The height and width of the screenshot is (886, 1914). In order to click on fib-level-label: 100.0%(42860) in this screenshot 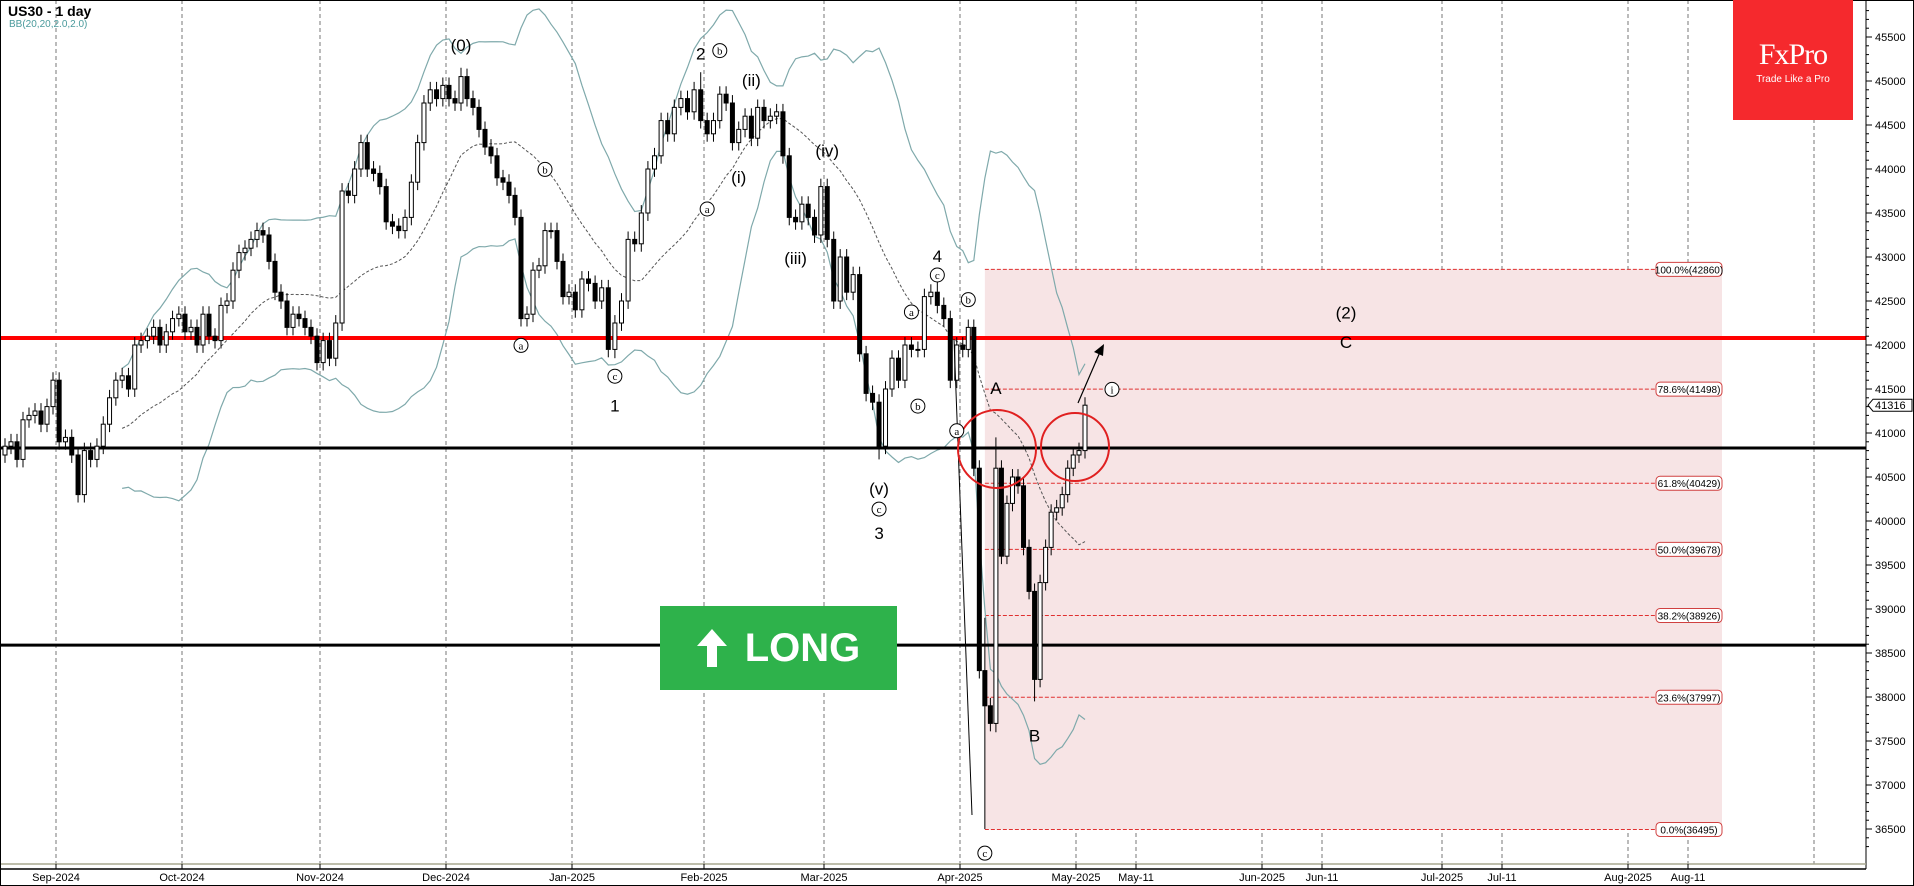, I will do `click(1689, 269)`.